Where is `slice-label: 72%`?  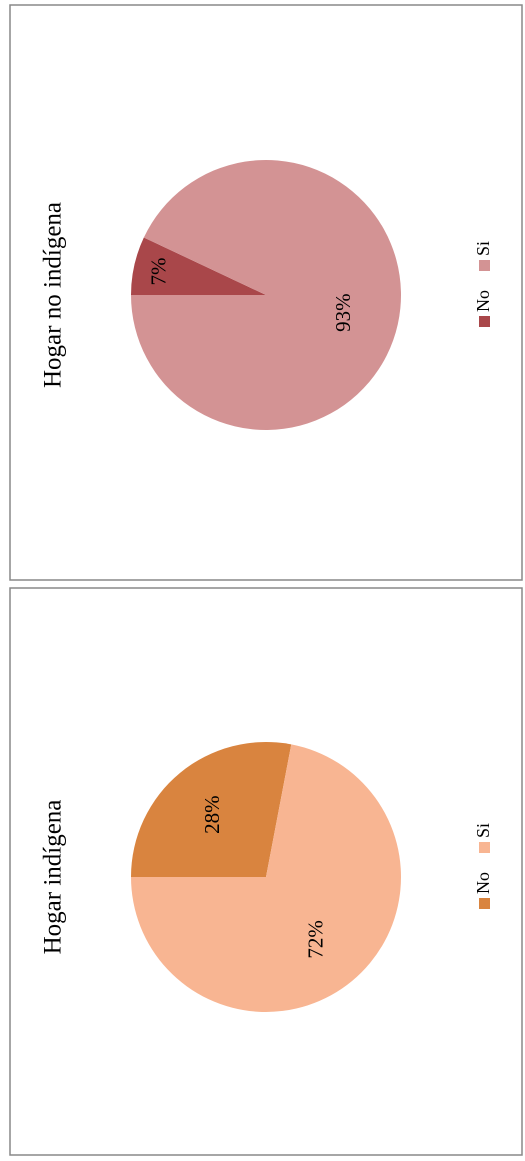
slice-label: 72% is located at coordinates (315, 939).